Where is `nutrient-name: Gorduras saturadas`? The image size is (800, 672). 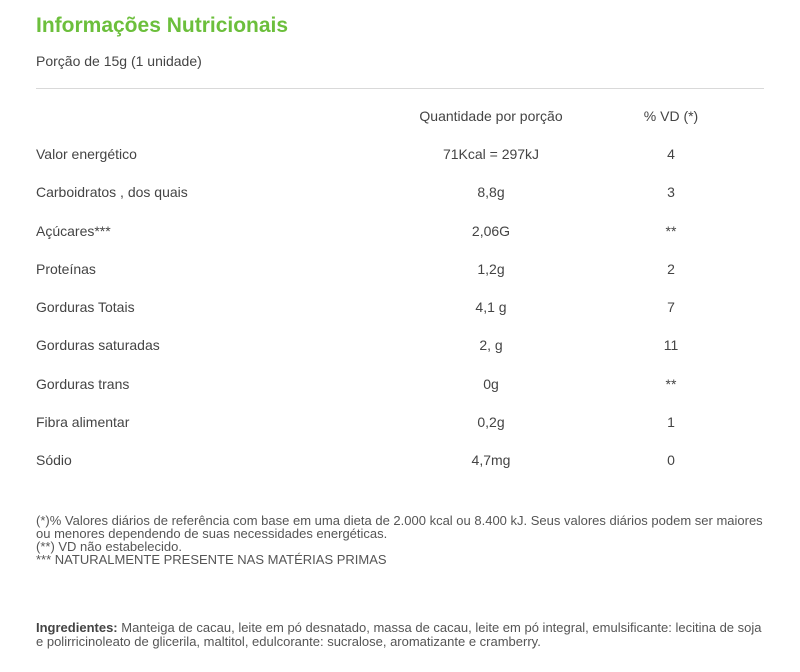 nutrient-name: Gorduras saturadas is located at coordinates (98, 345).